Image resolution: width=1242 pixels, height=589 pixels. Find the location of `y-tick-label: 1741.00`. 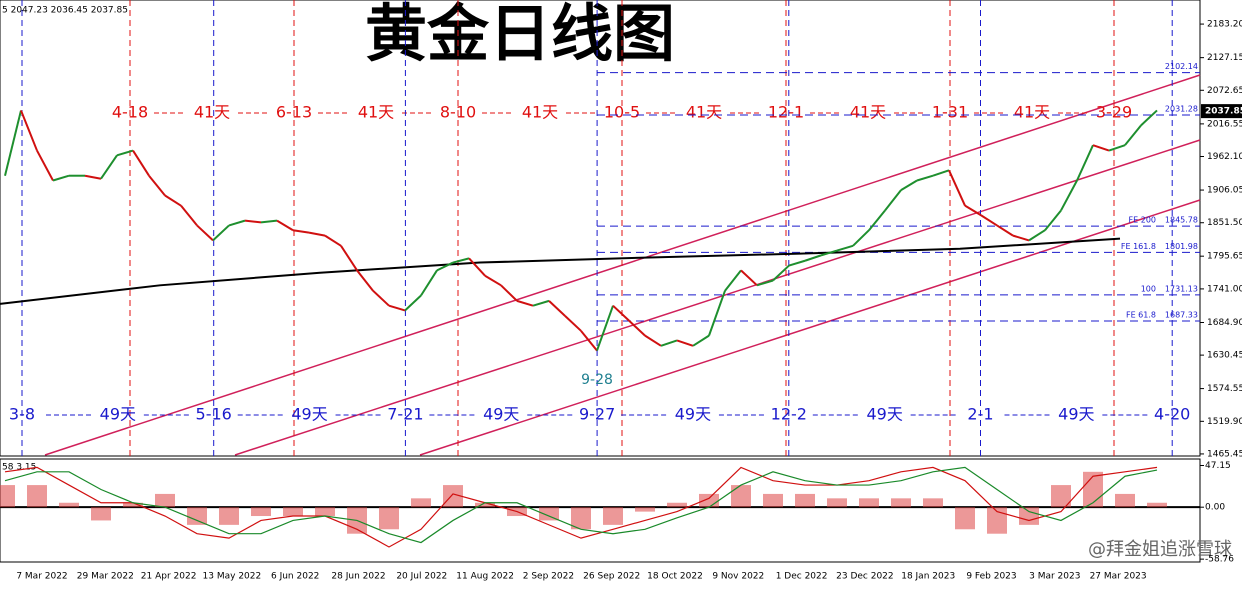

y-tick-label: 1741.00 is located at coordinates (1224, 289).